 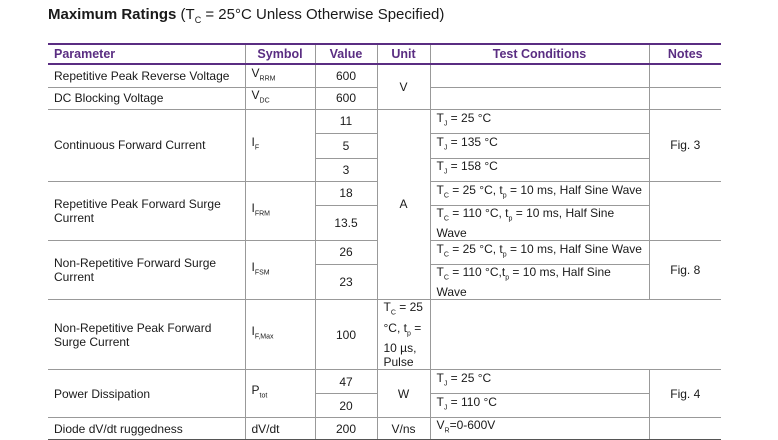 I want to click on value-cell: 200, so click(x=346, y=428).